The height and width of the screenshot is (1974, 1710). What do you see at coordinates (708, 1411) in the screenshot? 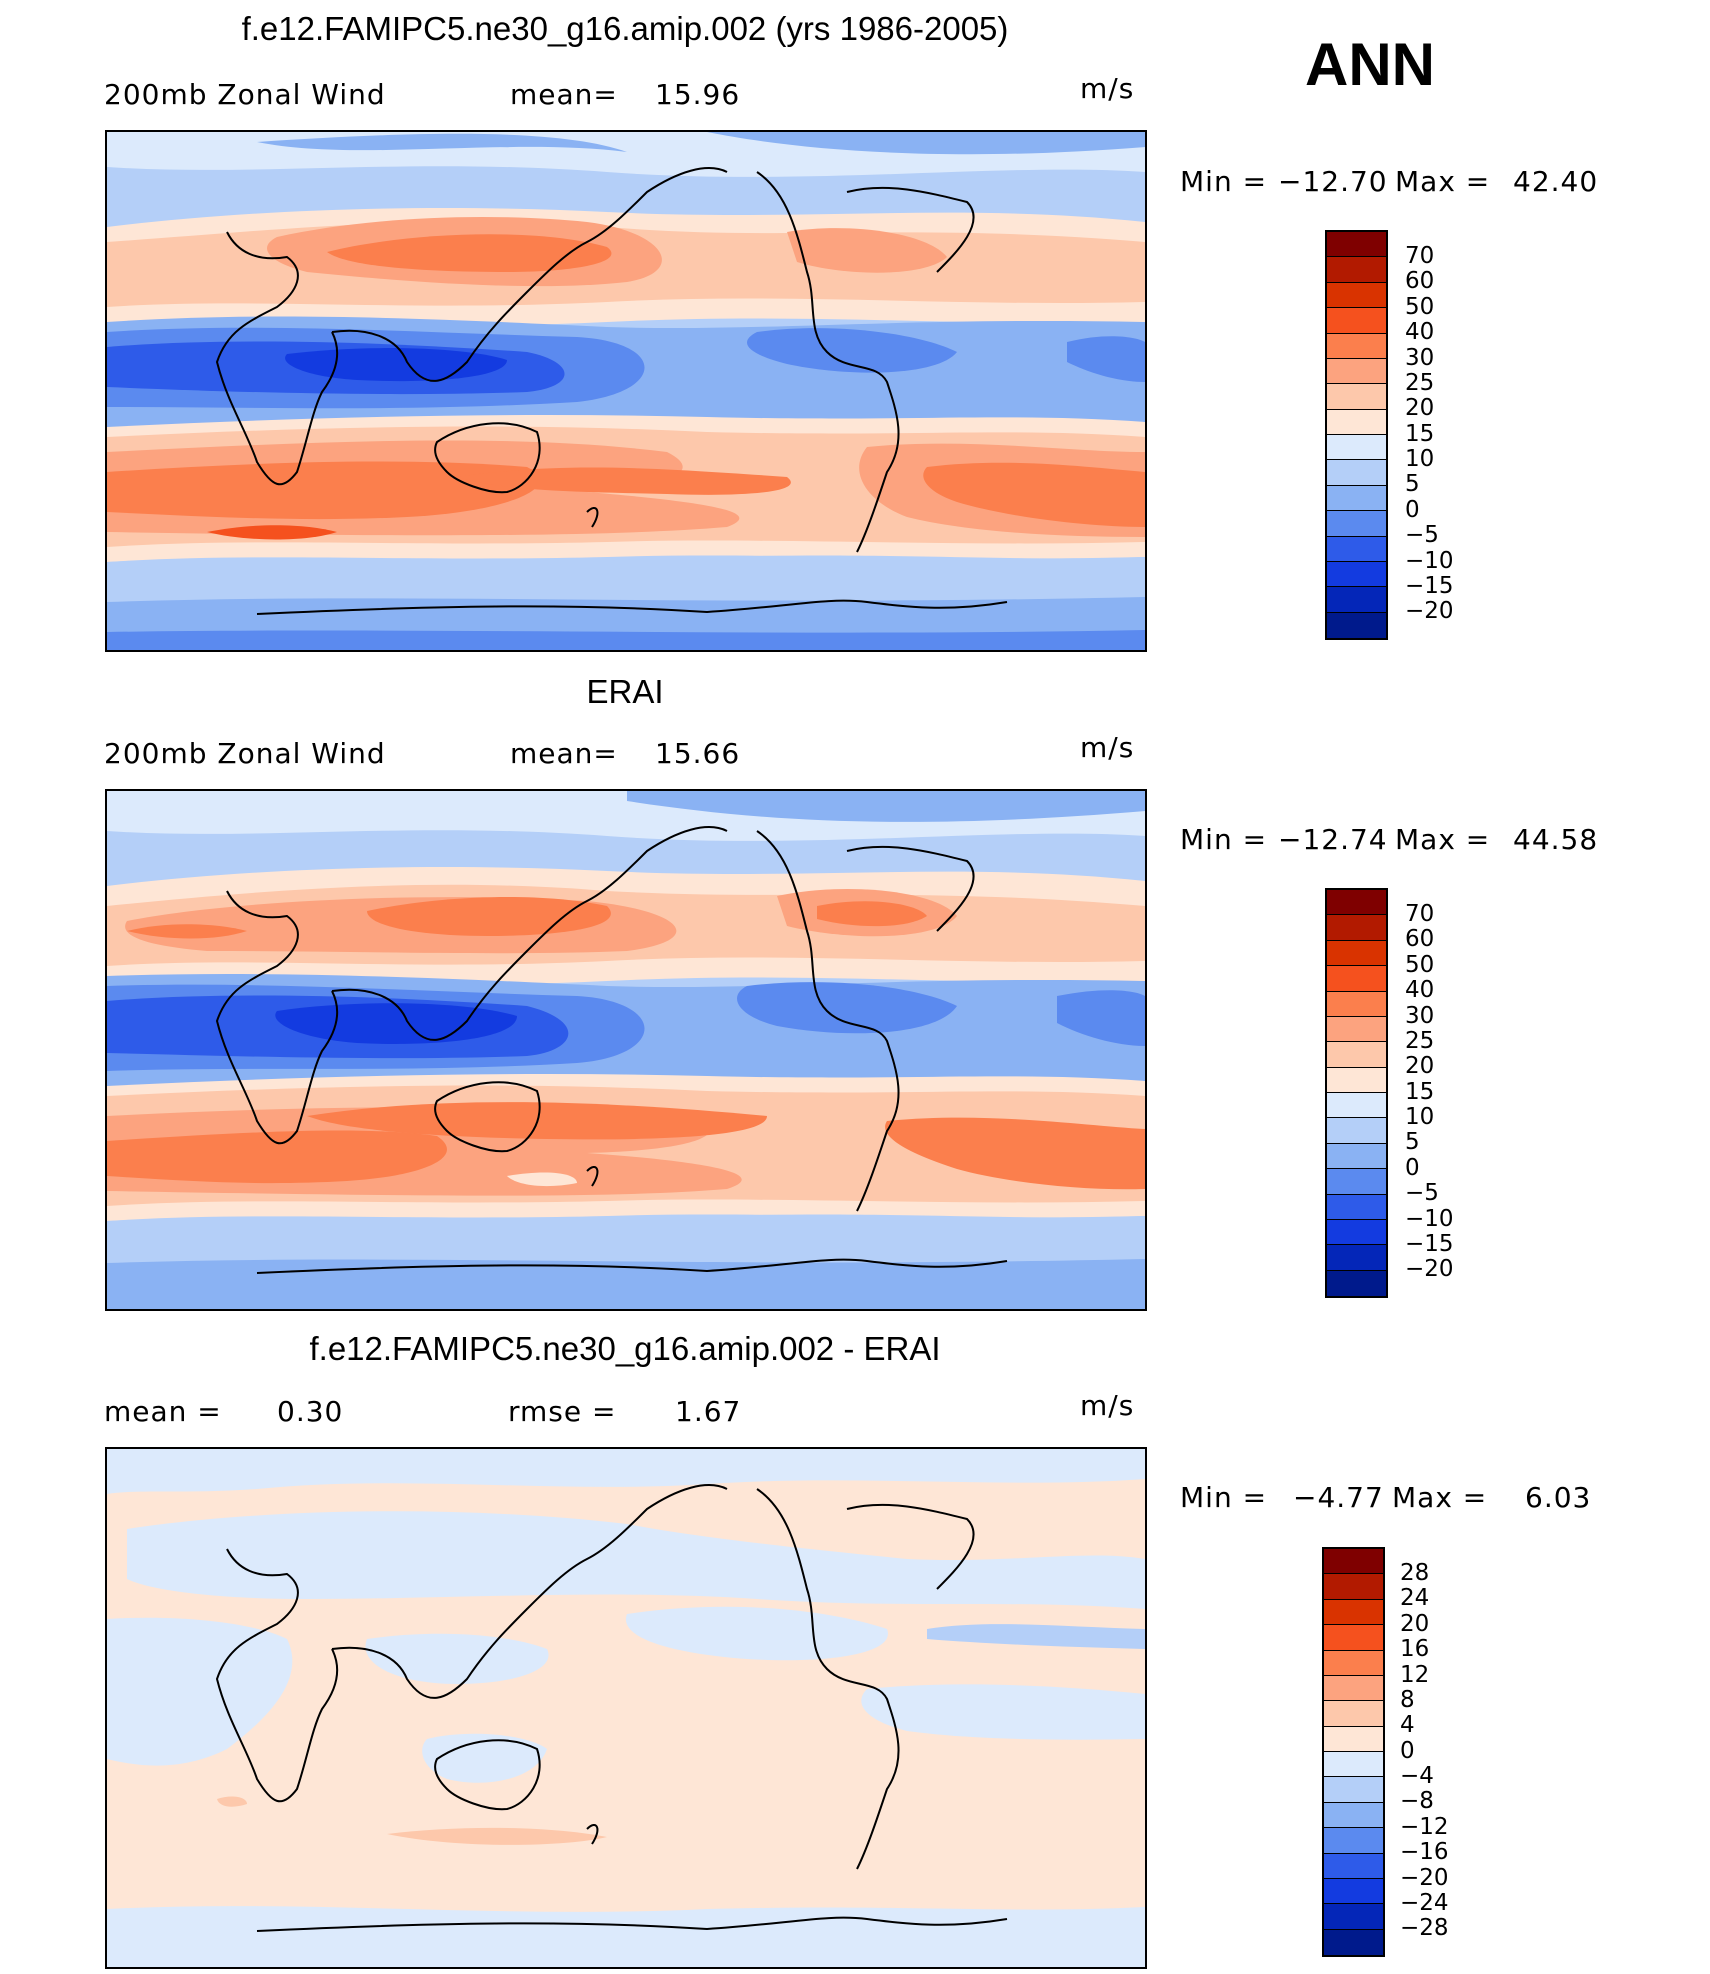
I see `panel-3-rmse-value: 1.67` at bounding box center [708, 1411].